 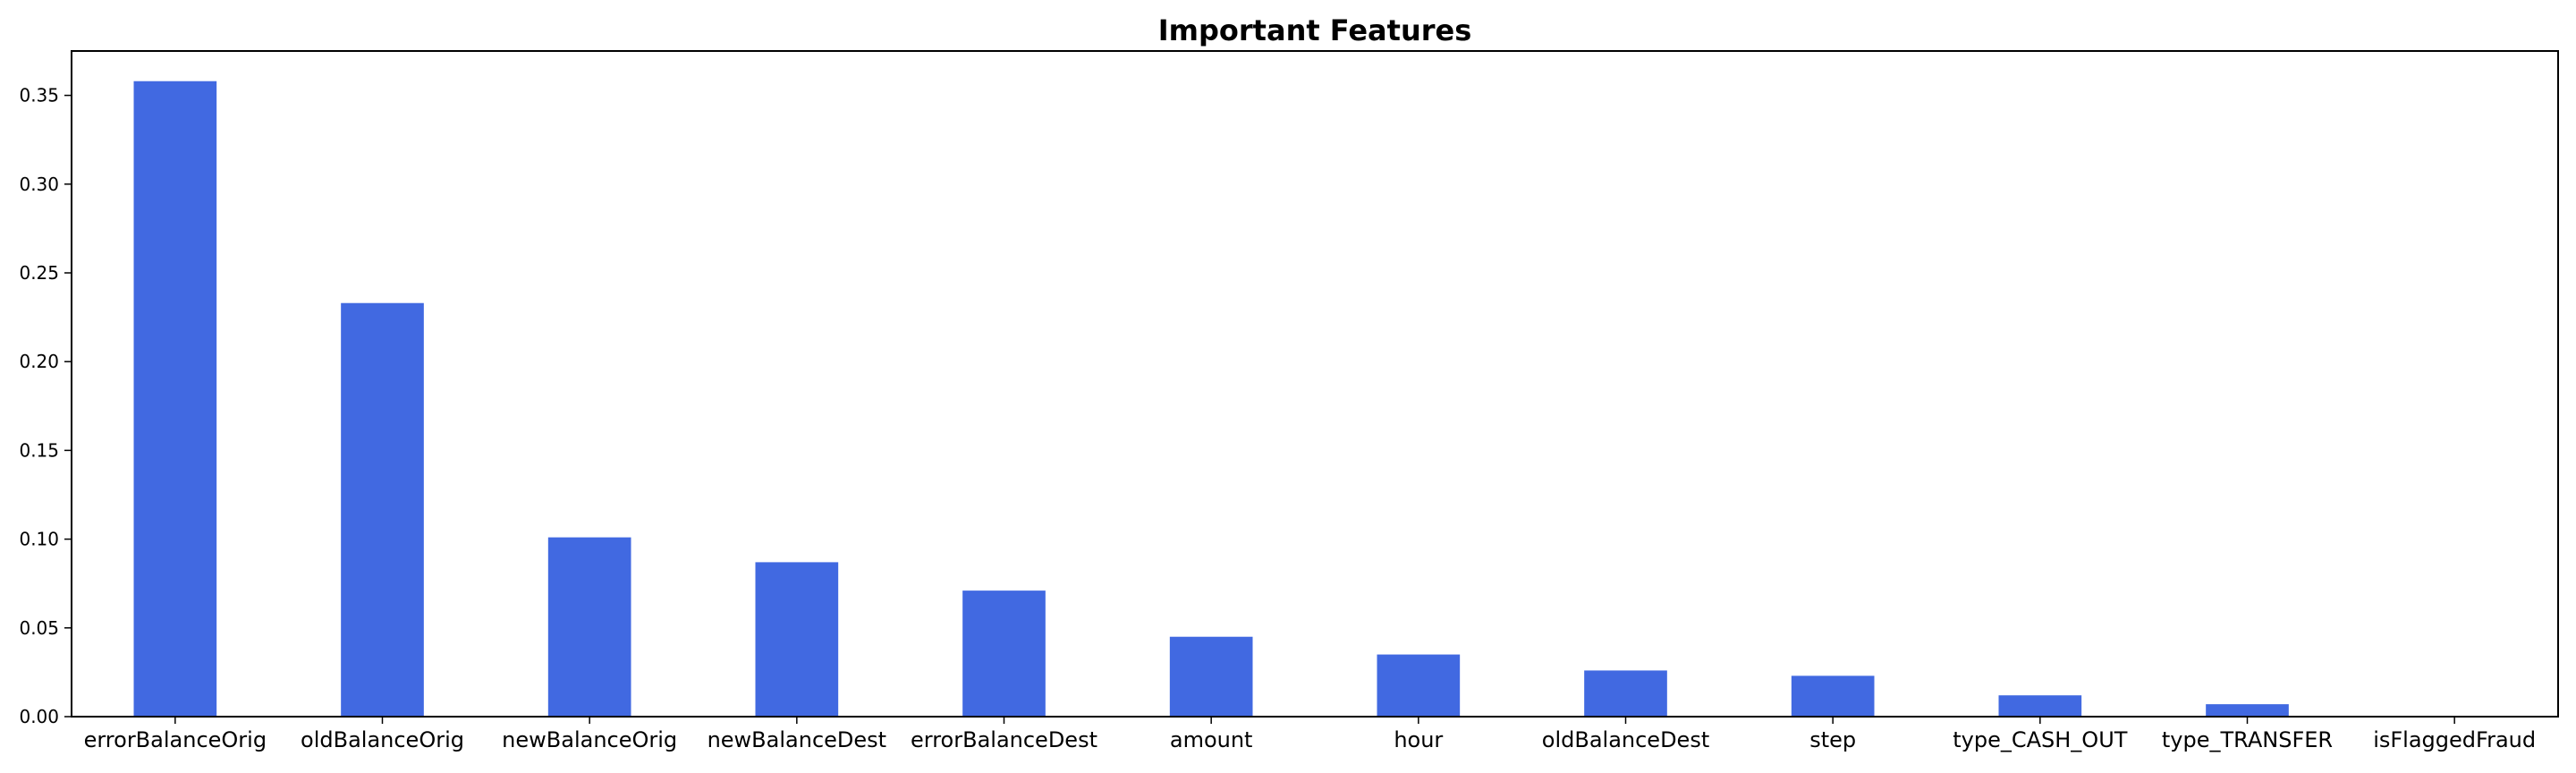 I want to click on y-axis: 0.00 0.05 0.10 0.15 0.20 0.25 0.30 0.35, so click(x=45, y=406).